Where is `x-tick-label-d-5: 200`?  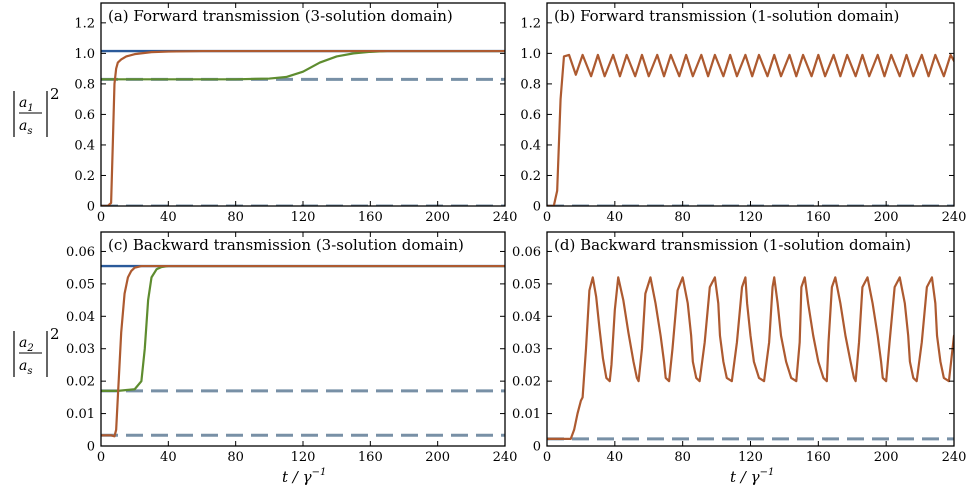 x-tick-label-d-5: 200 is located at coordinates (886, 457).